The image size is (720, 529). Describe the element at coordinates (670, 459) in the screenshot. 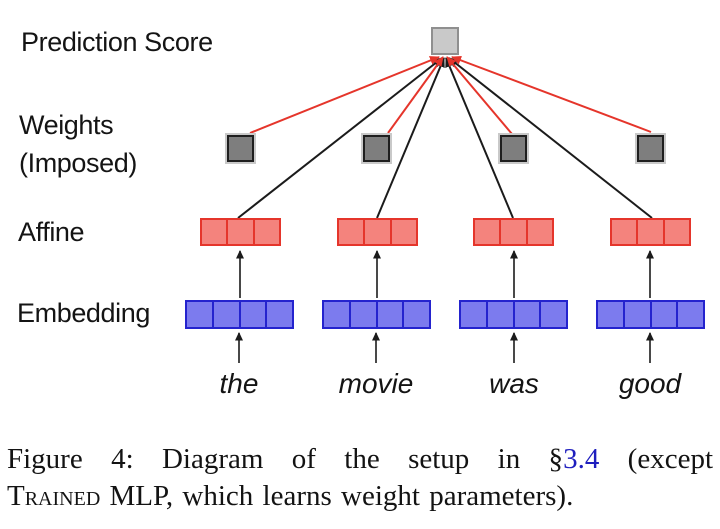

I see `caption-text-after-ref: (except` at that location.